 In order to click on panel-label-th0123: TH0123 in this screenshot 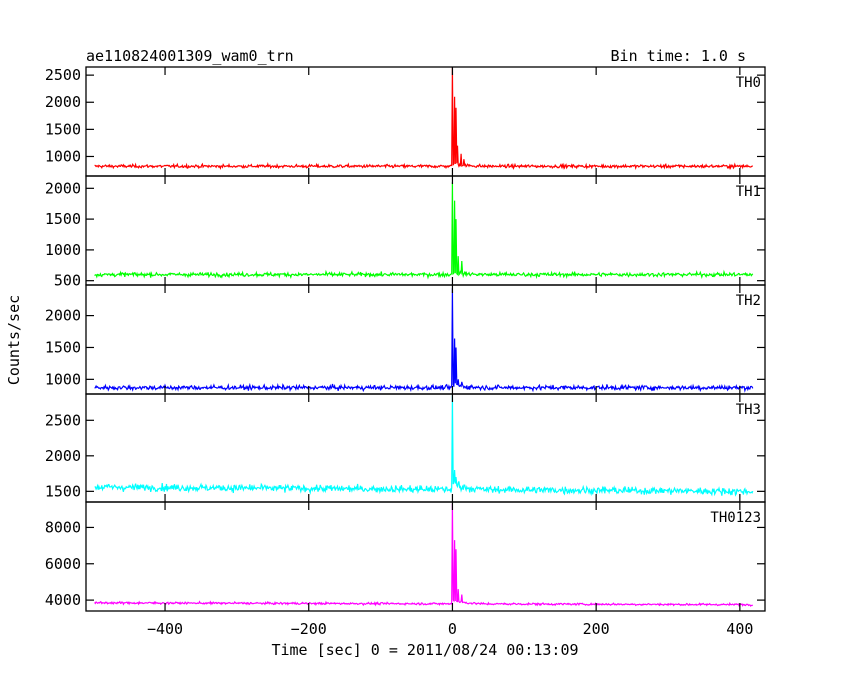, I will do `click(735, 518)`.